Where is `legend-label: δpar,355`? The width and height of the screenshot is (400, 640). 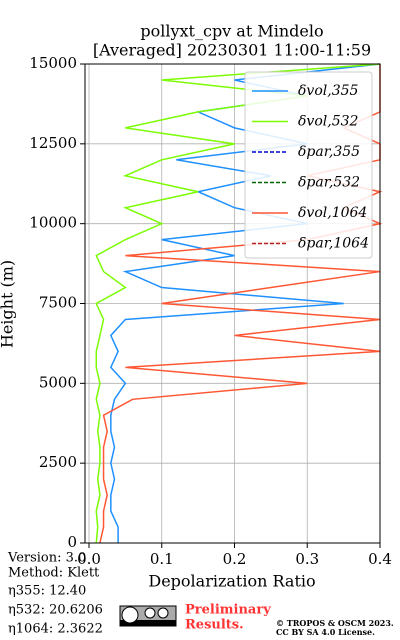
legend-label: δpar,355 is located at coordinates (329, 152).